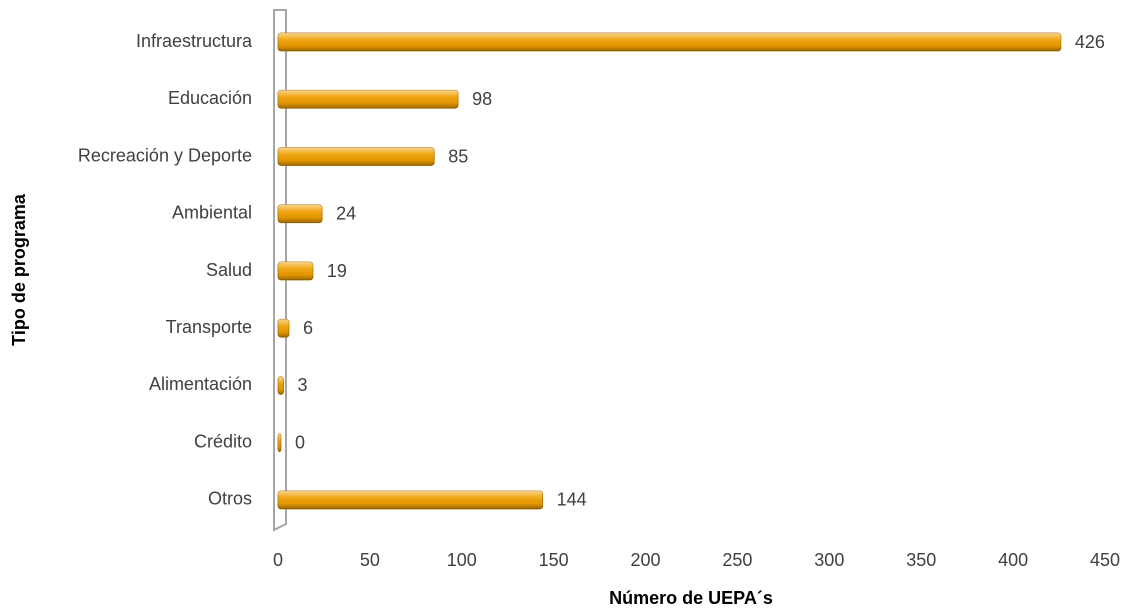 Image resolution: width=1130 pixels, height=609 pixels. What do you see at coordinates (337, 271) in the screenshot?
I see `data-label: 19` at bounding box center [337, 271].